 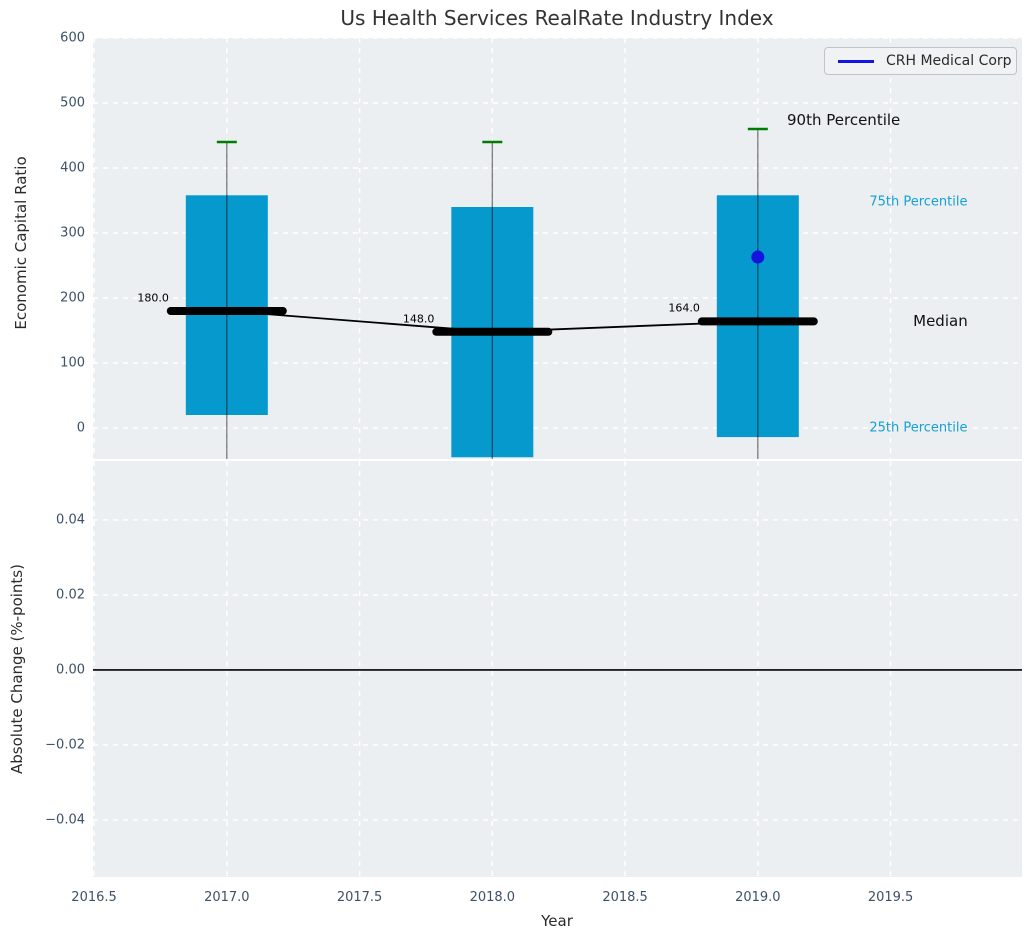 I want to click on annotation-median: Median, so click(x=940, y=321).